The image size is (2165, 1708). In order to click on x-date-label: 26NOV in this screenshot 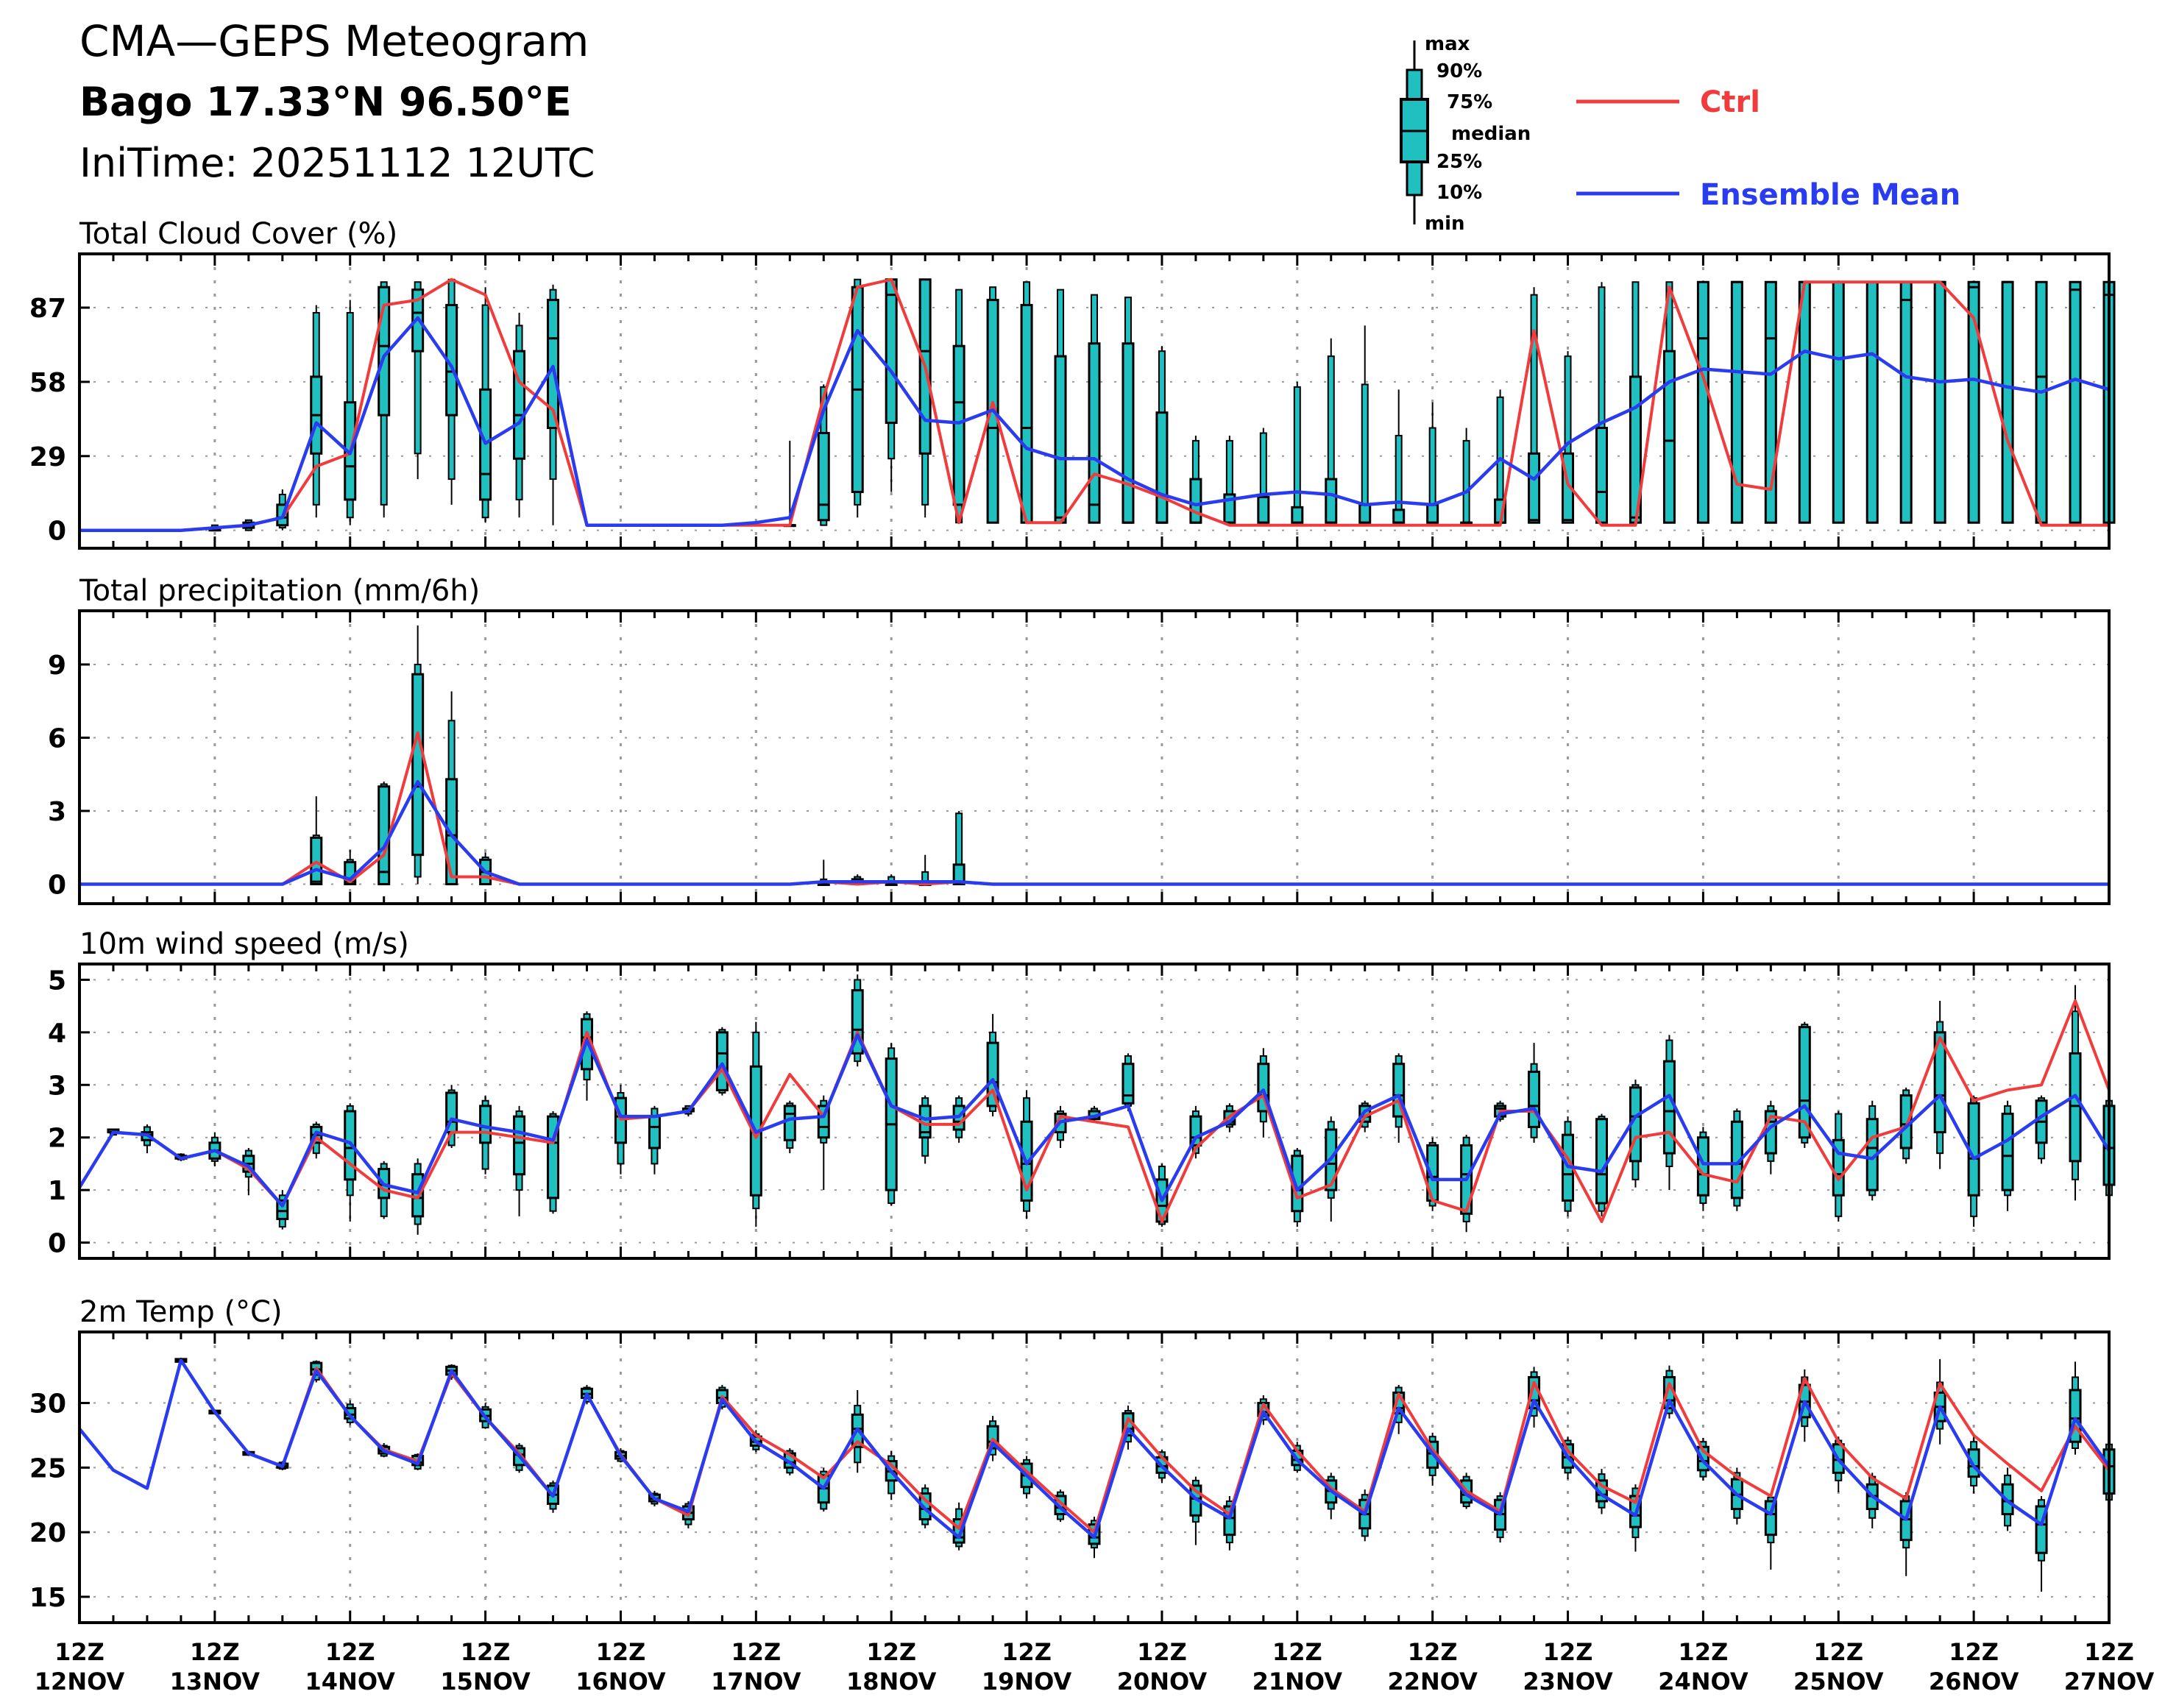, I will do `click(1974, 1681)`.